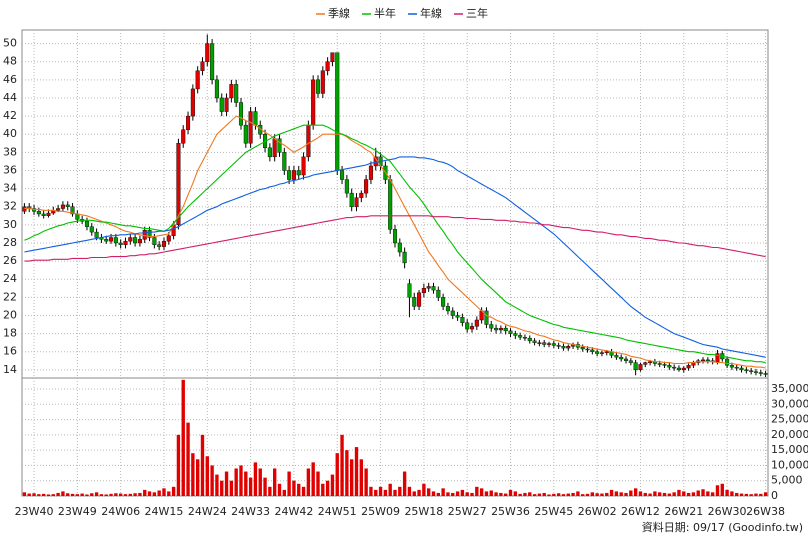 This screenshot has height=540, width=808. Describe the element at coordinates (789, 388) in the screenshot. I see `volume-tick-label: 35,000` at that location.